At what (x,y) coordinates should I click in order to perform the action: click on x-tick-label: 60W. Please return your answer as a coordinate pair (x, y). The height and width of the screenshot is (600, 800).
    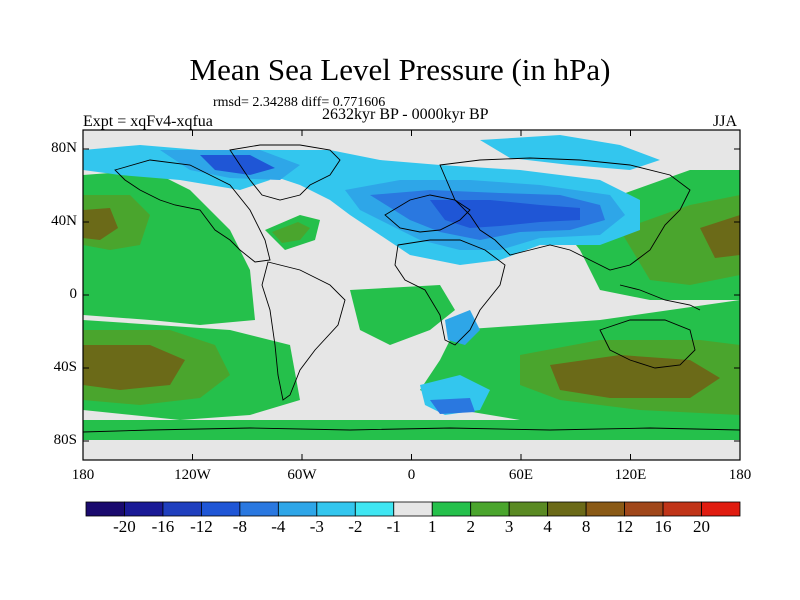
    Looking at the image, I should click on (302, 475).